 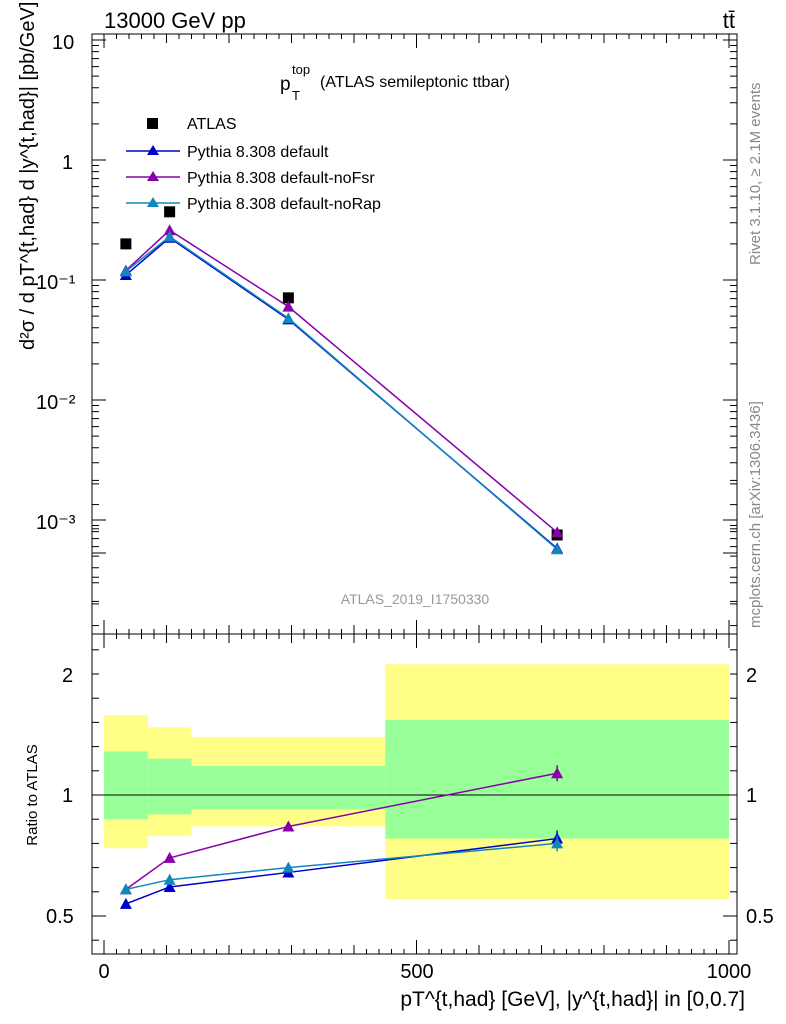 What do you see at coordinates (729, 20) in the screenshot?
I see `process-label: tt̄` at bounding box center [729, 20].